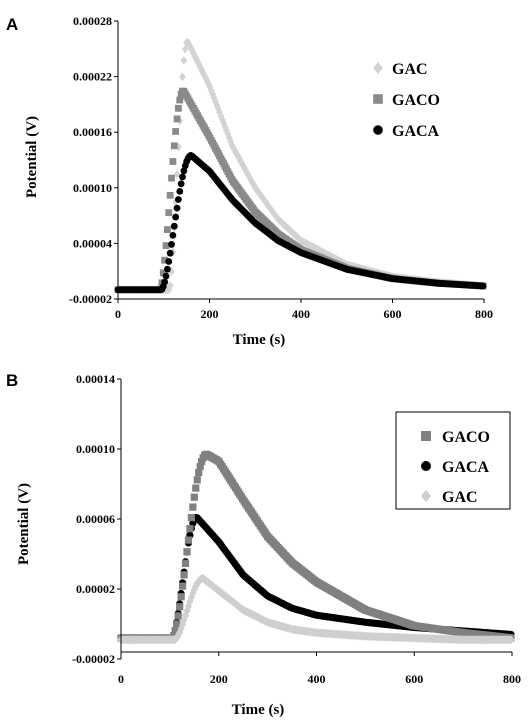 This screenshot has height=721, width=529. Describe the element at coordinates (378, 68) in the screenshot. I see `panel-a-legend-marker-gac` at that location.